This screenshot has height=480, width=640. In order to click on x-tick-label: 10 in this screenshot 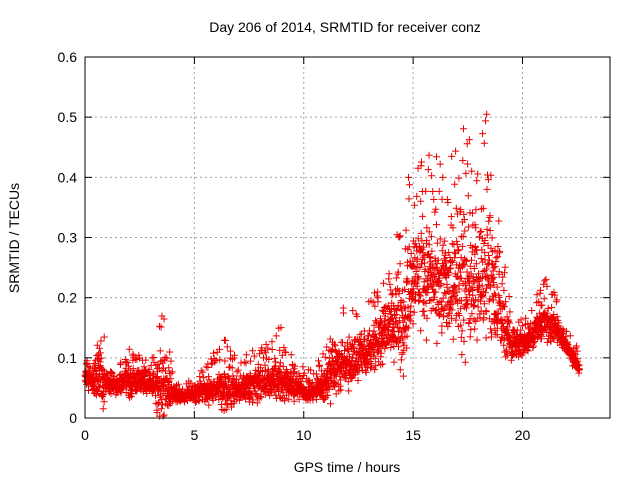, I will do `click(304, 435)`.